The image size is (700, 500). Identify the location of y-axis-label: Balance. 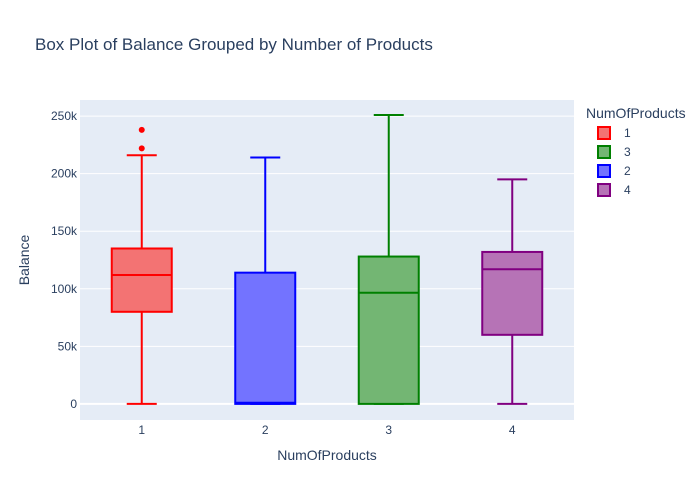
(24, 259).